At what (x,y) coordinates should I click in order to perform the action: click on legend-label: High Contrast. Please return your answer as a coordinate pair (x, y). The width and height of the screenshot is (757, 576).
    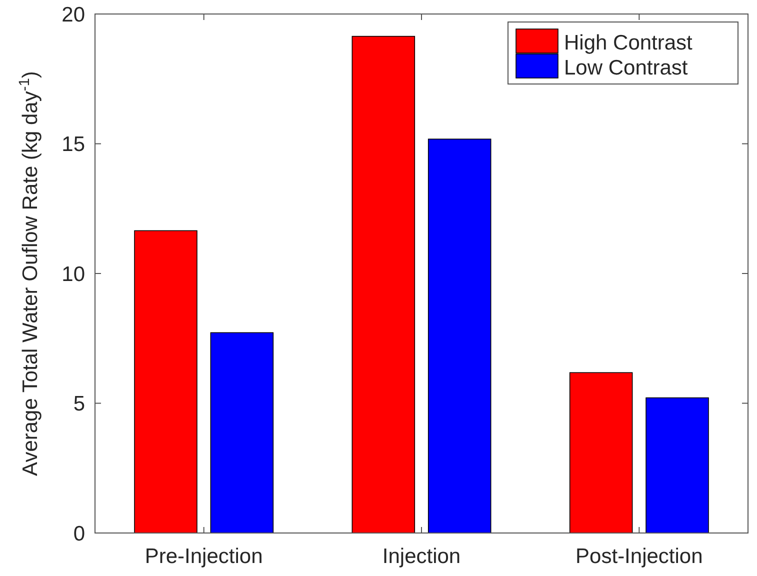
    Looking at the image, I should click on (628, 42).